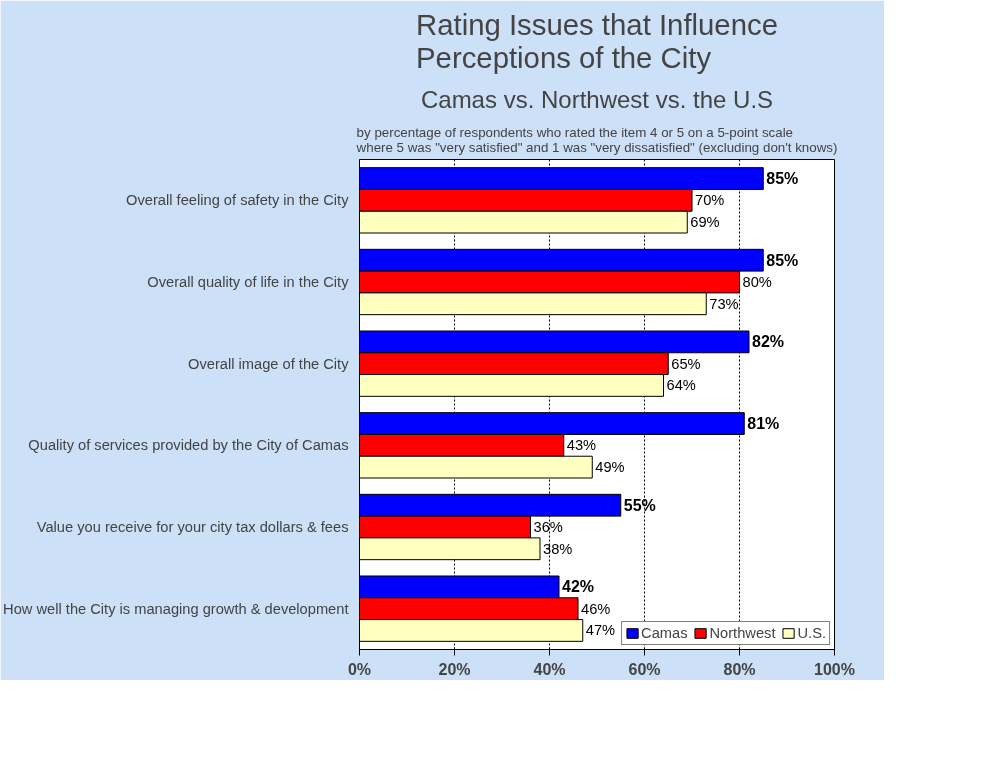 This screenshot has height=770, width=1008. I want to click on legend-label: Camas, so click(664, 633).